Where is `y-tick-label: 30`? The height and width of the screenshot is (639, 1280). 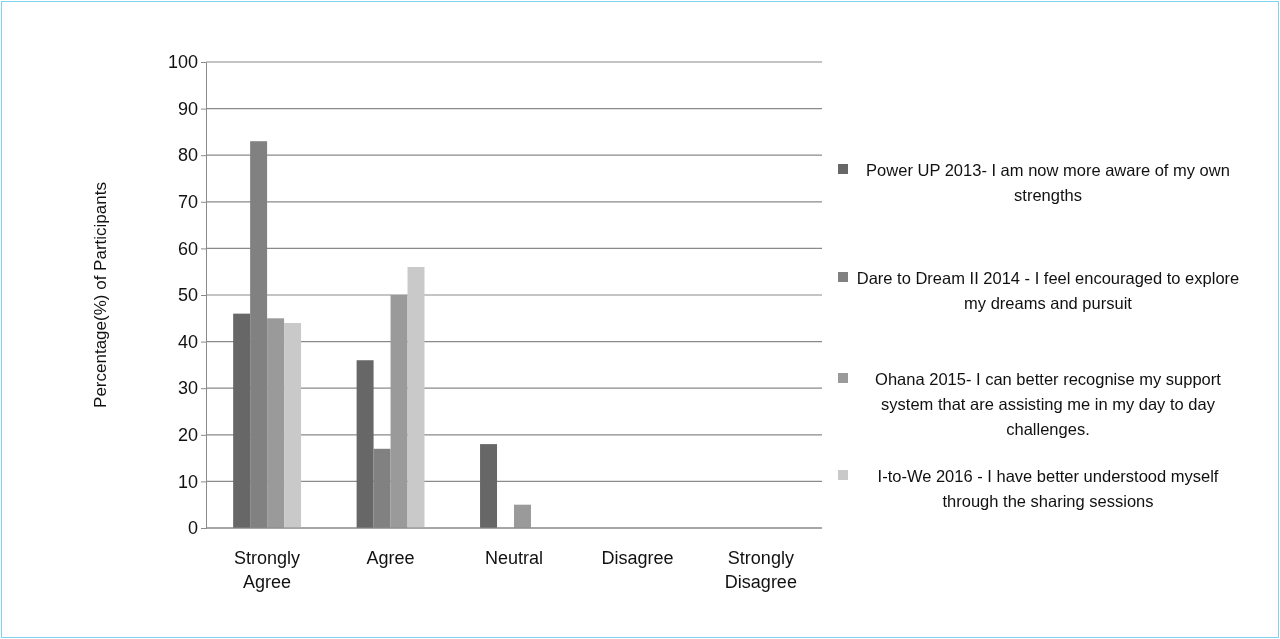 y-tick-label: 30 is located at coordinates (187, 388).